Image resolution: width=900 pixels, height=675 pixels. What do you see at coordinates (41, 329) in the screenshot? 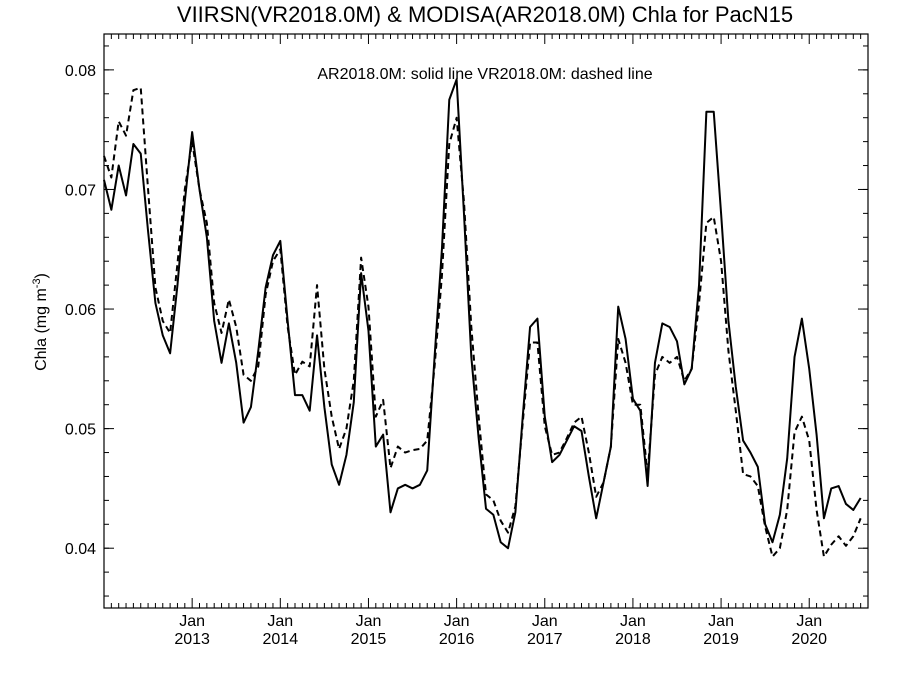
I see `y-axis-label-main: Chla (mg m` at bounding box center [41, 329].